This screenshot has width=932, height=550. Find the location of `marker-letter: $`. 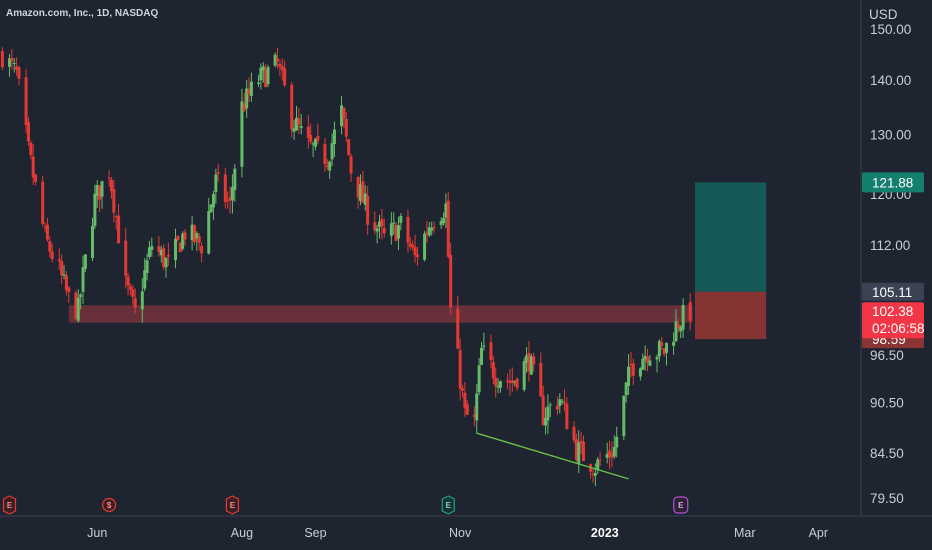

marker-letter: $ is located at coordinates (109, 505).